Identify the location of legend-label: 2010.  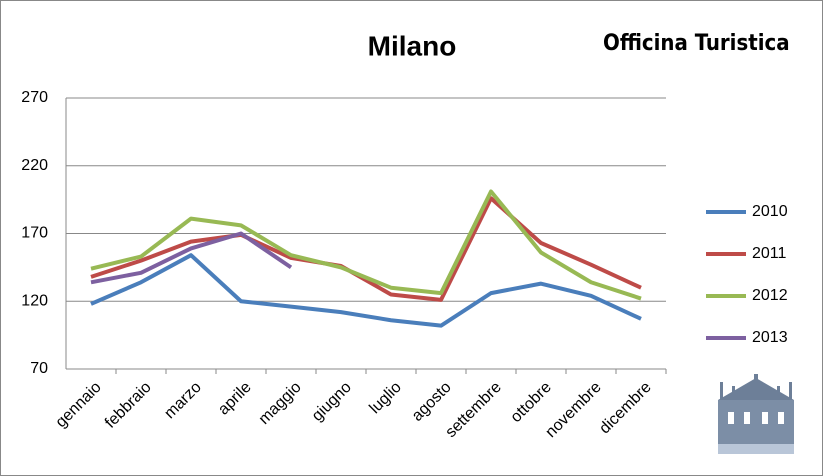
(770, 211).